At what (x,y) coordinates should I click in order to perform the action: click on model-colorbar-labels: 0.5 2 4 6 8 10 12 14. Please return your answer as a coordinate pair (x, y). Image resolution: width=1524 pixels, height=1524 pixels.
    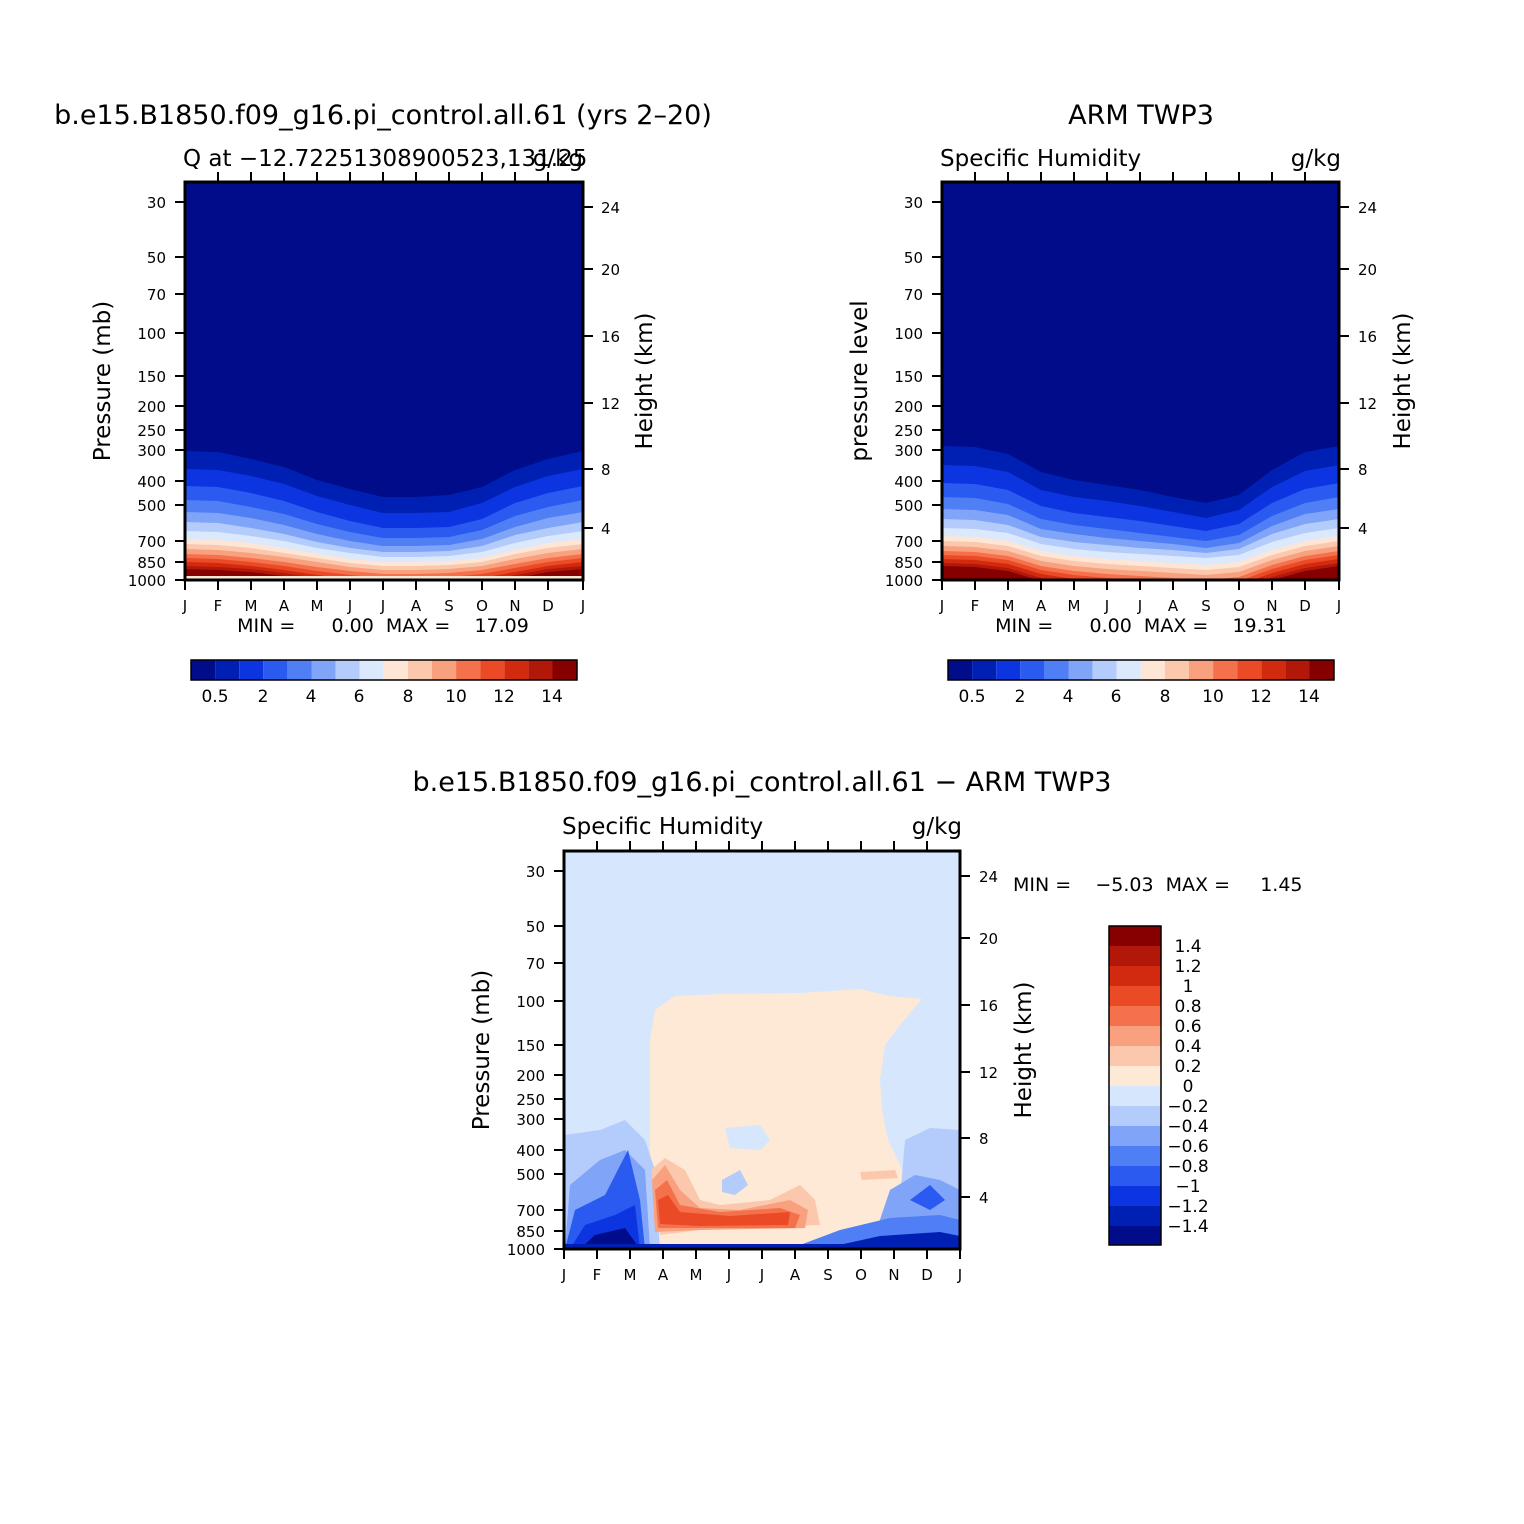
    Looking at the image, I should click on (381, 697).